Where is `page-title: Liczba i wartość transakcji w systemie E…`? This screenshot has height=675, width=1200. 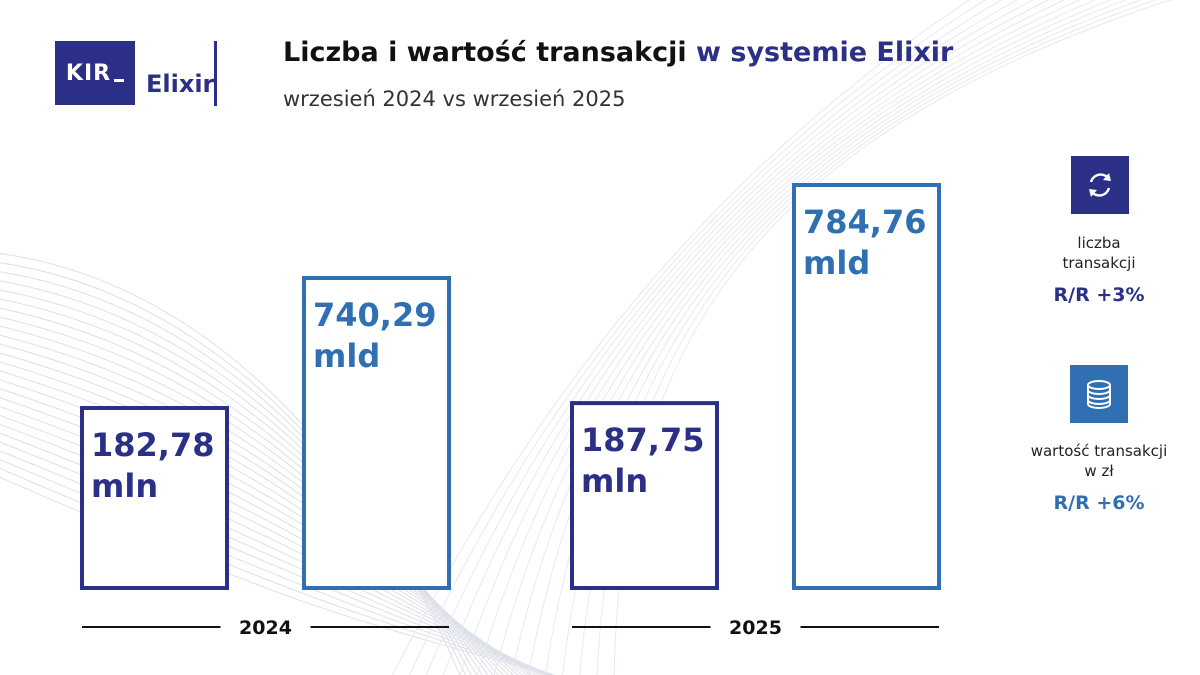
page-title: Liczba i wartość transakcji w systemie E… is located at coordinates (618, 52).